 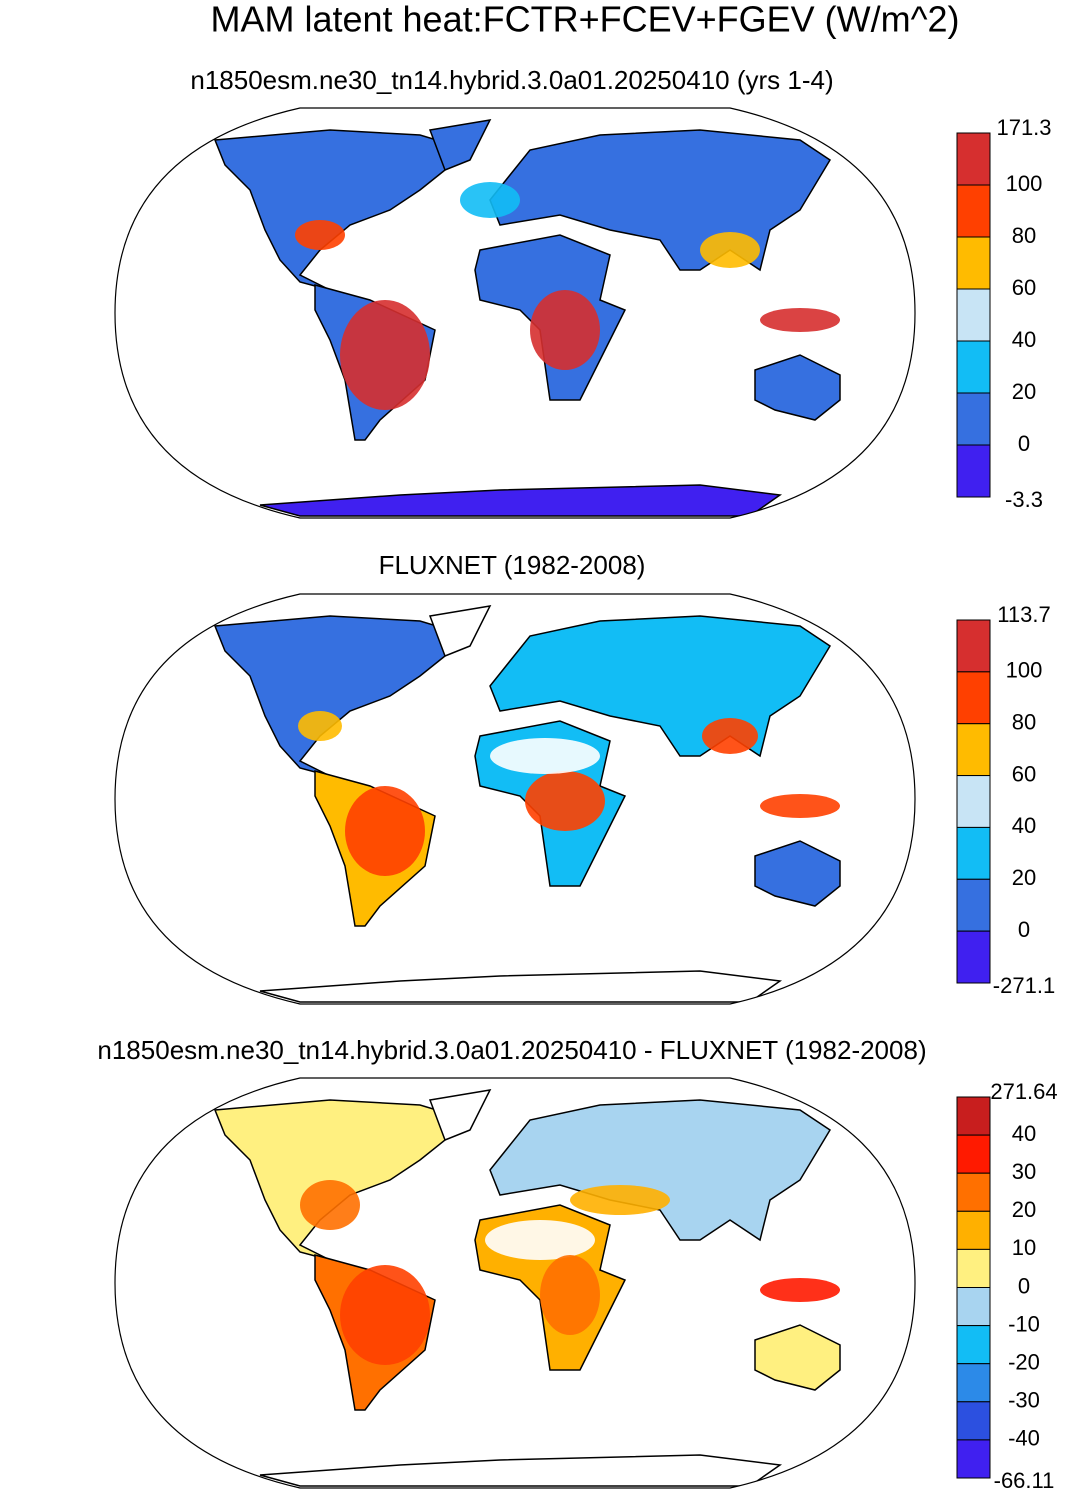 I want to click on colorbar-label: 113.7, so click(x=1023, y=614).